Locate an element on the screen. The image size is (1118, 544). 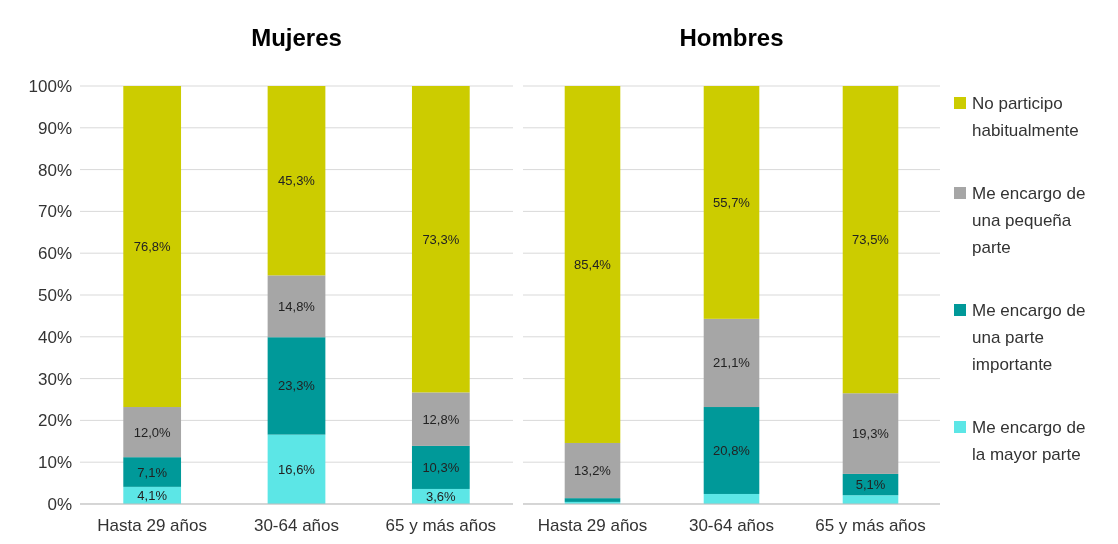
legend-label: Me encargo de una parte importante is located at coordinates (1029, 337).